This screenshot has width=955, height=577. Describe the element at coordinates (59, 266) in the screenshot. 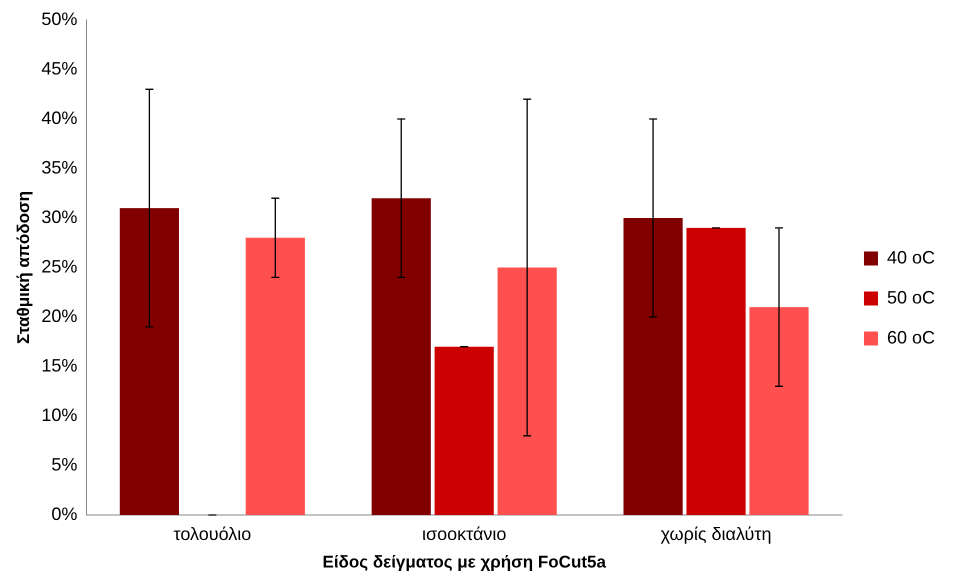

I see `y-tick-label: 25%` at that location.